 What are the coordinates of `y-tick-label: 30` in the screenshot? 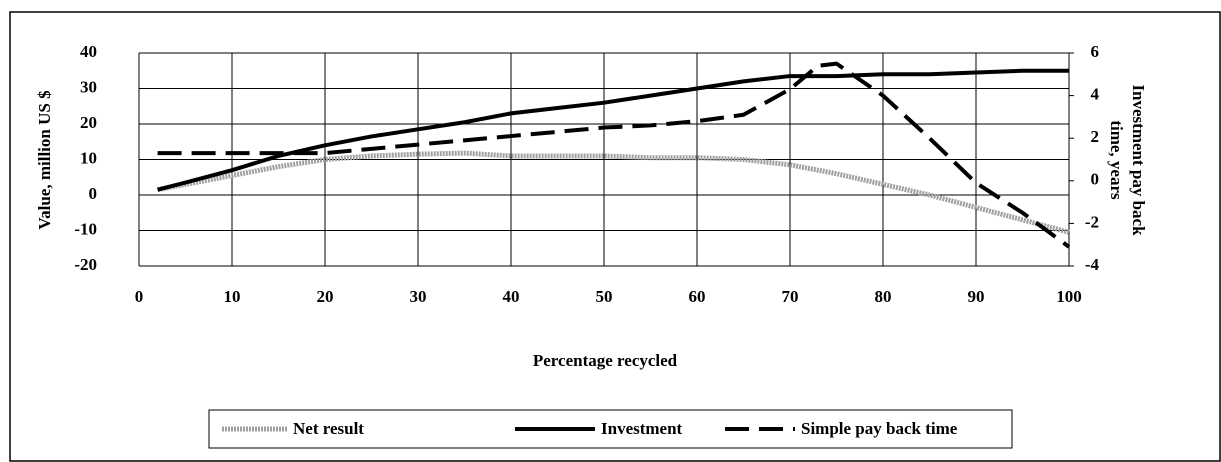 It's located at (88, 86).